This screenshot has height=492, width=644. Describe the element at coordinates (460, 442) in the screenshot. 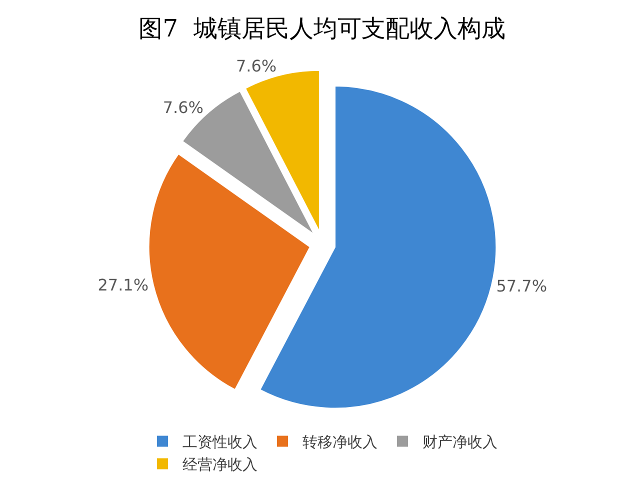

I see `legend-label: 财产净收入` at that location.